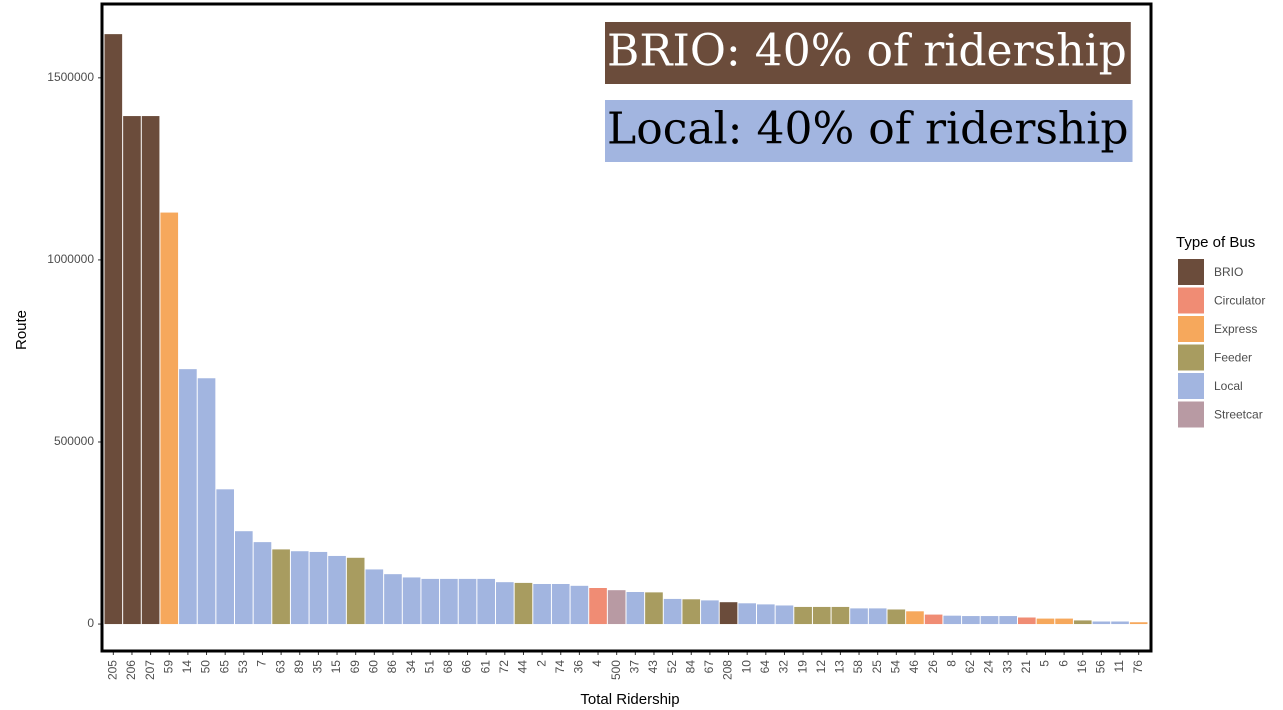 The height and width of the screenshot is (710, 1283). Describe the element at coordinates (70, 259) in the screenshot. I see `y-tick-label: 1000000` at that location.